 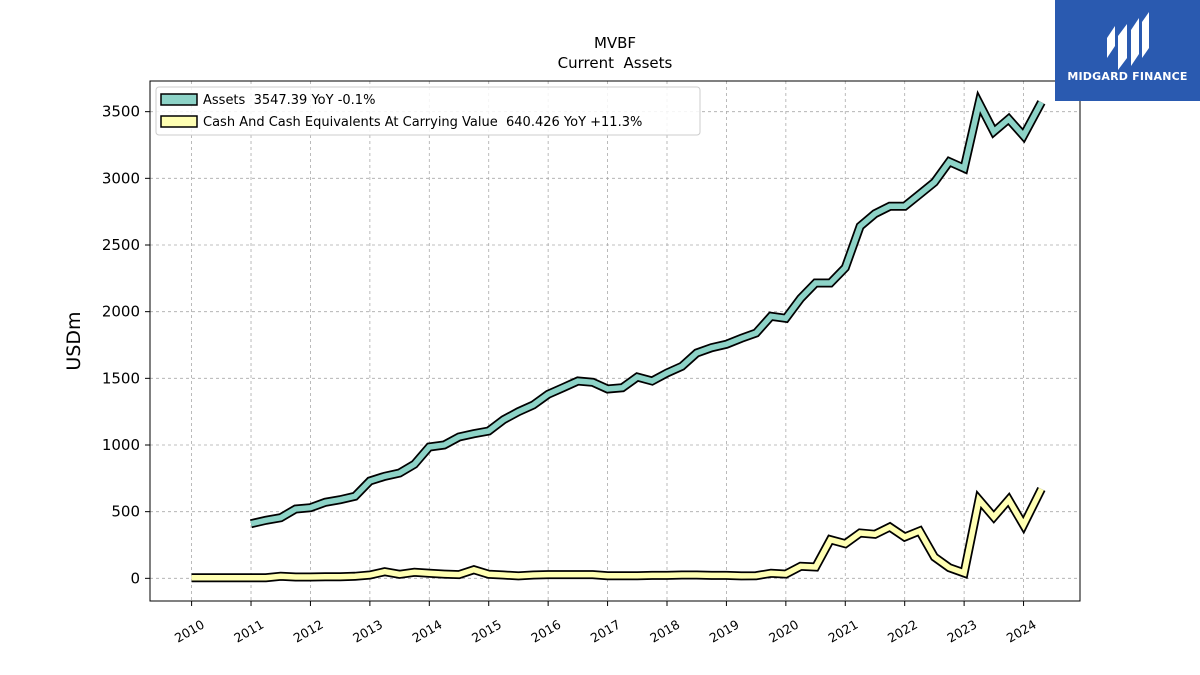 What do you see at coordinates (248, 631) in the screenshot?
I see `x-tick-label: 2011` at bounding box center [248, 631].